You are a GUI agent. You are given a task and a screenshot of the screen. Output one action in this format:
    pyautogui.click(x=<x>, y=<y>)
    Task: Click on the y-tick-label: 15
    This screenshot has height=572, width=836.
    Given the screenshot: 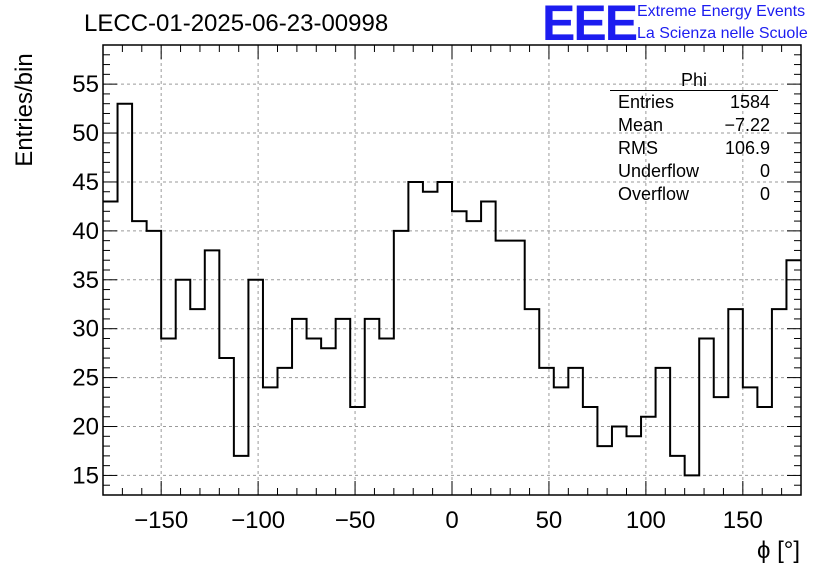 What is the action you would take?
    pyautogui.click(x=85, y=475)
    